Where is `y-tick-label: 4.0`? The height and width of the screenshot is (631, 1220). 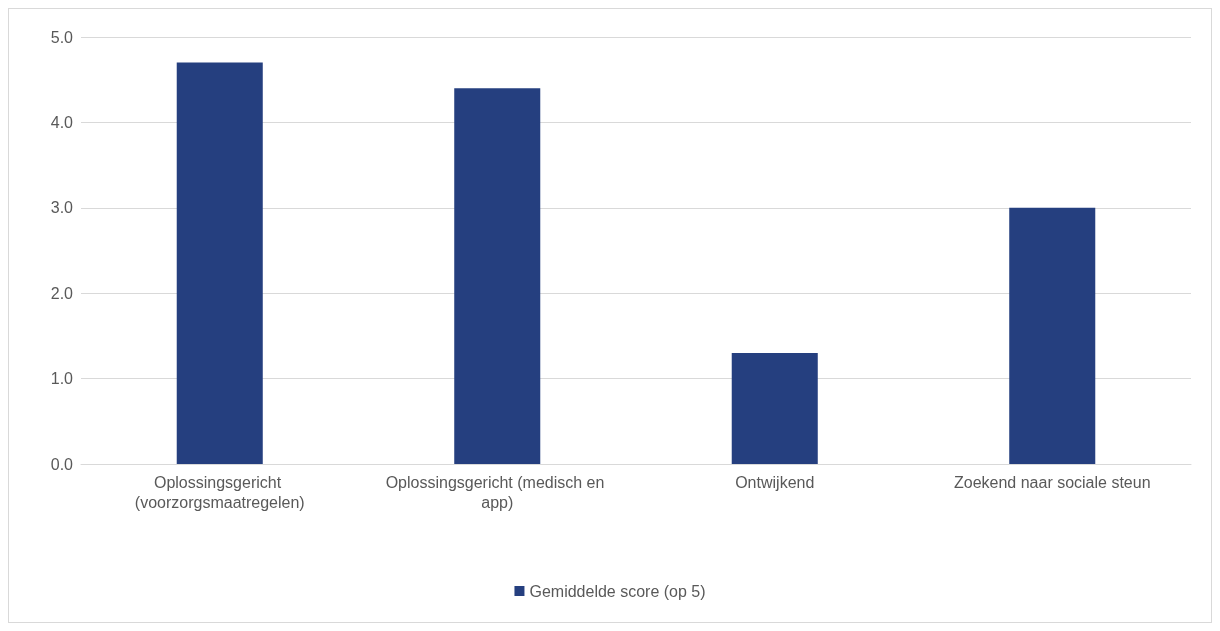 y-tick-label: 4.0 is located at coordinates (62, 122).